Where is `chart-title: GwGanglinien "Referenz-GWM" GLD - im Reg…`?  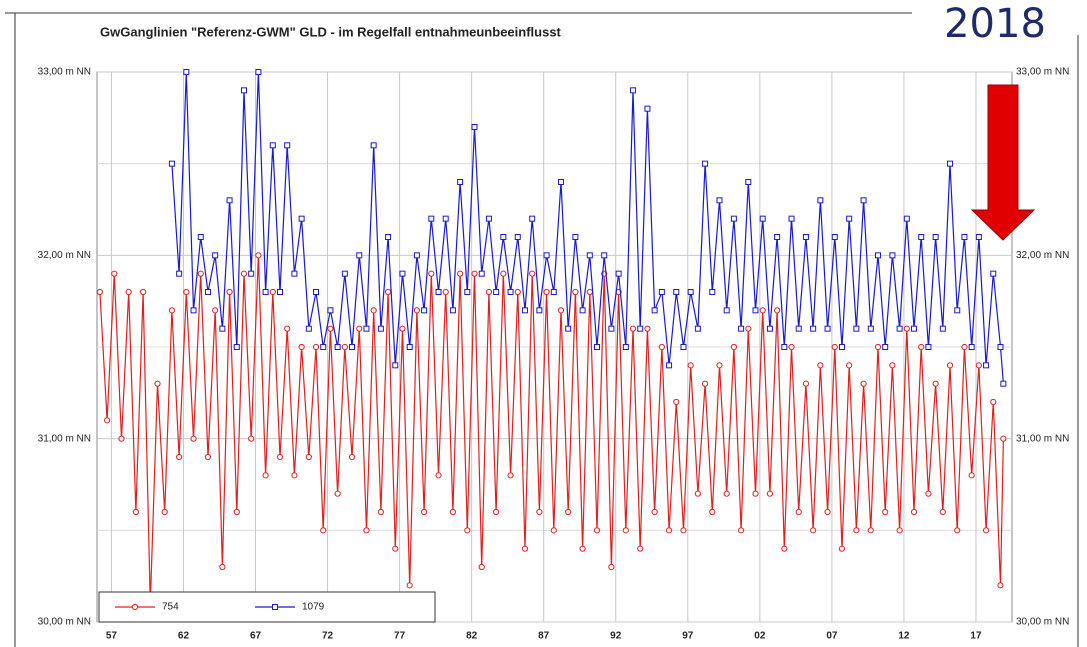
chart-title: GwGanglinien "Referenz-GWM" GLD - im Reg… is located at coordinates (331, 31).